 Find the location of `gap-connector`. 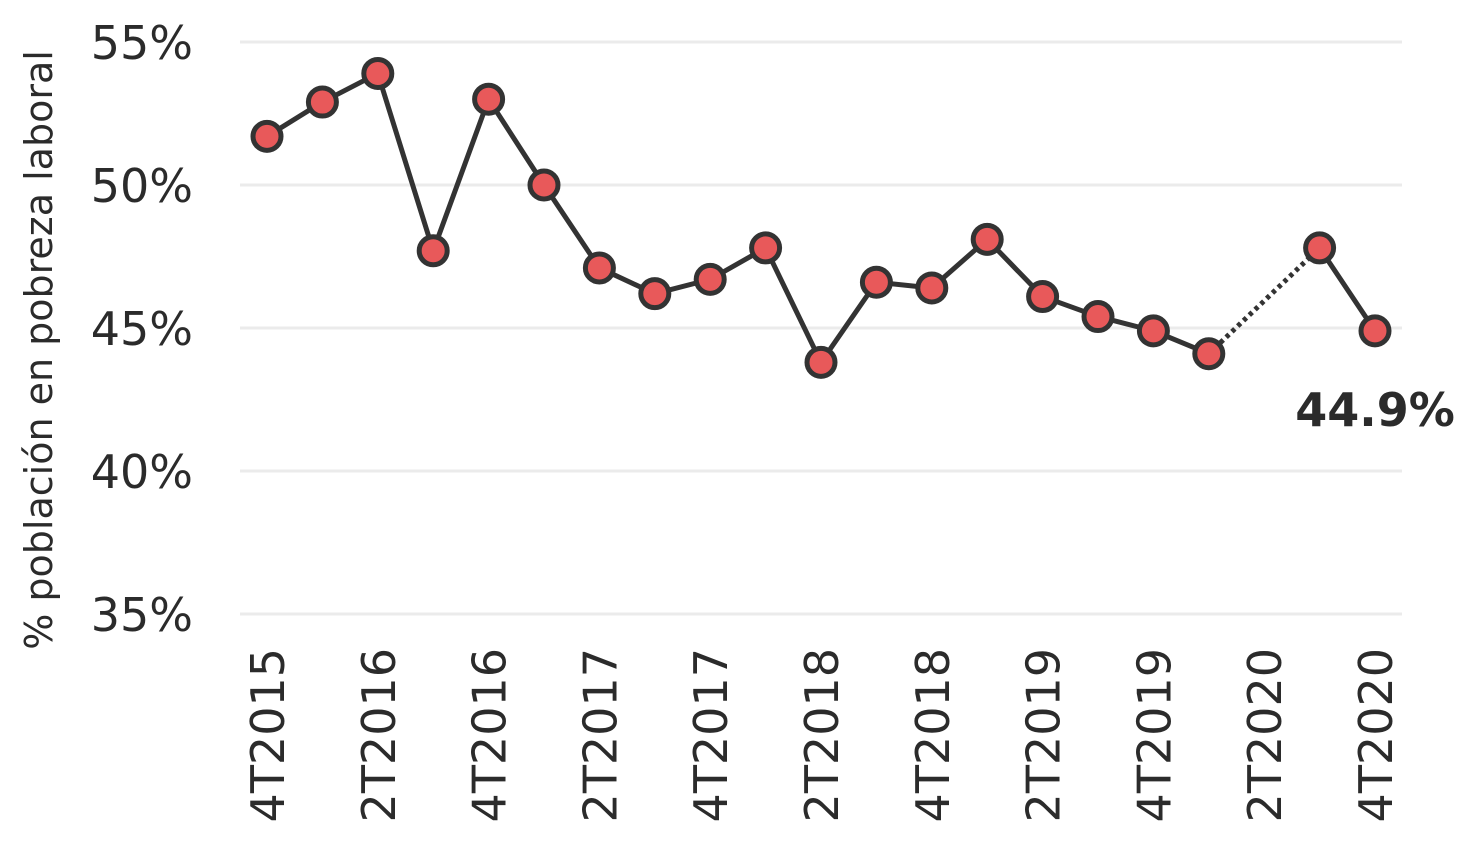

gap-connector is located at coordinates (1264, 301).